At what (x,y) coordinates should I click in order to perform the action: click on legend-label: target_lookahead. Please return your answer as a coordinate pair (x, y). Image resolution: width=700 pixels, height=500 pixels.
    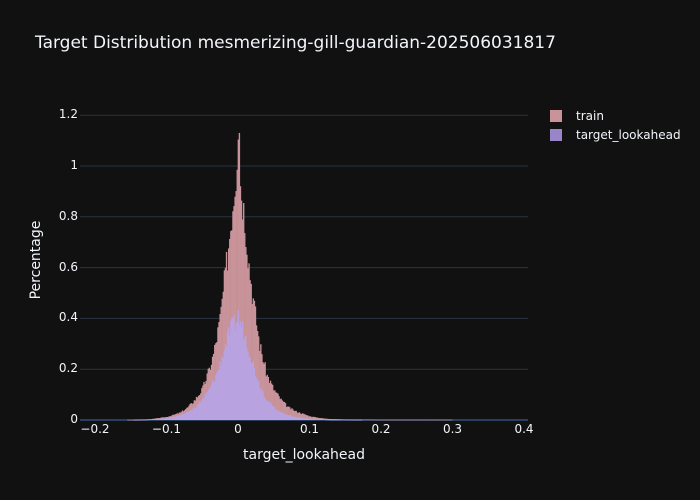
    Looking at the image, I should click on (628, 134).